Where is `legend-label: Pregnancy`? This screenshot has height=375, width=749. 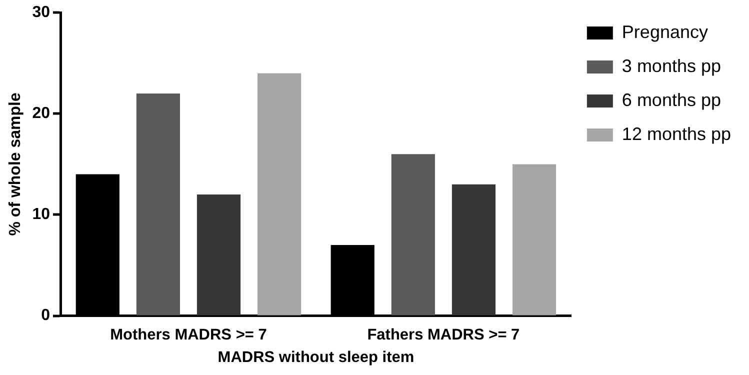 legend-label: Pregnancy is located at coordinates (665, 32).